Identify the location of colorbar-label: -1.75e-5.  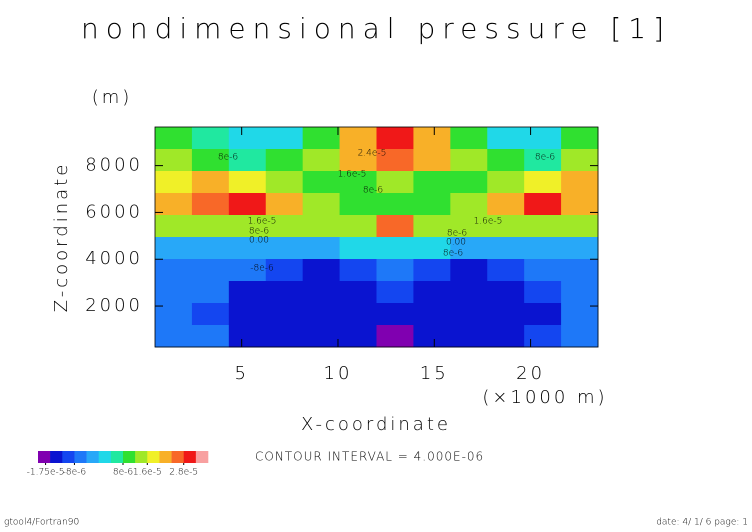
(46, 473).